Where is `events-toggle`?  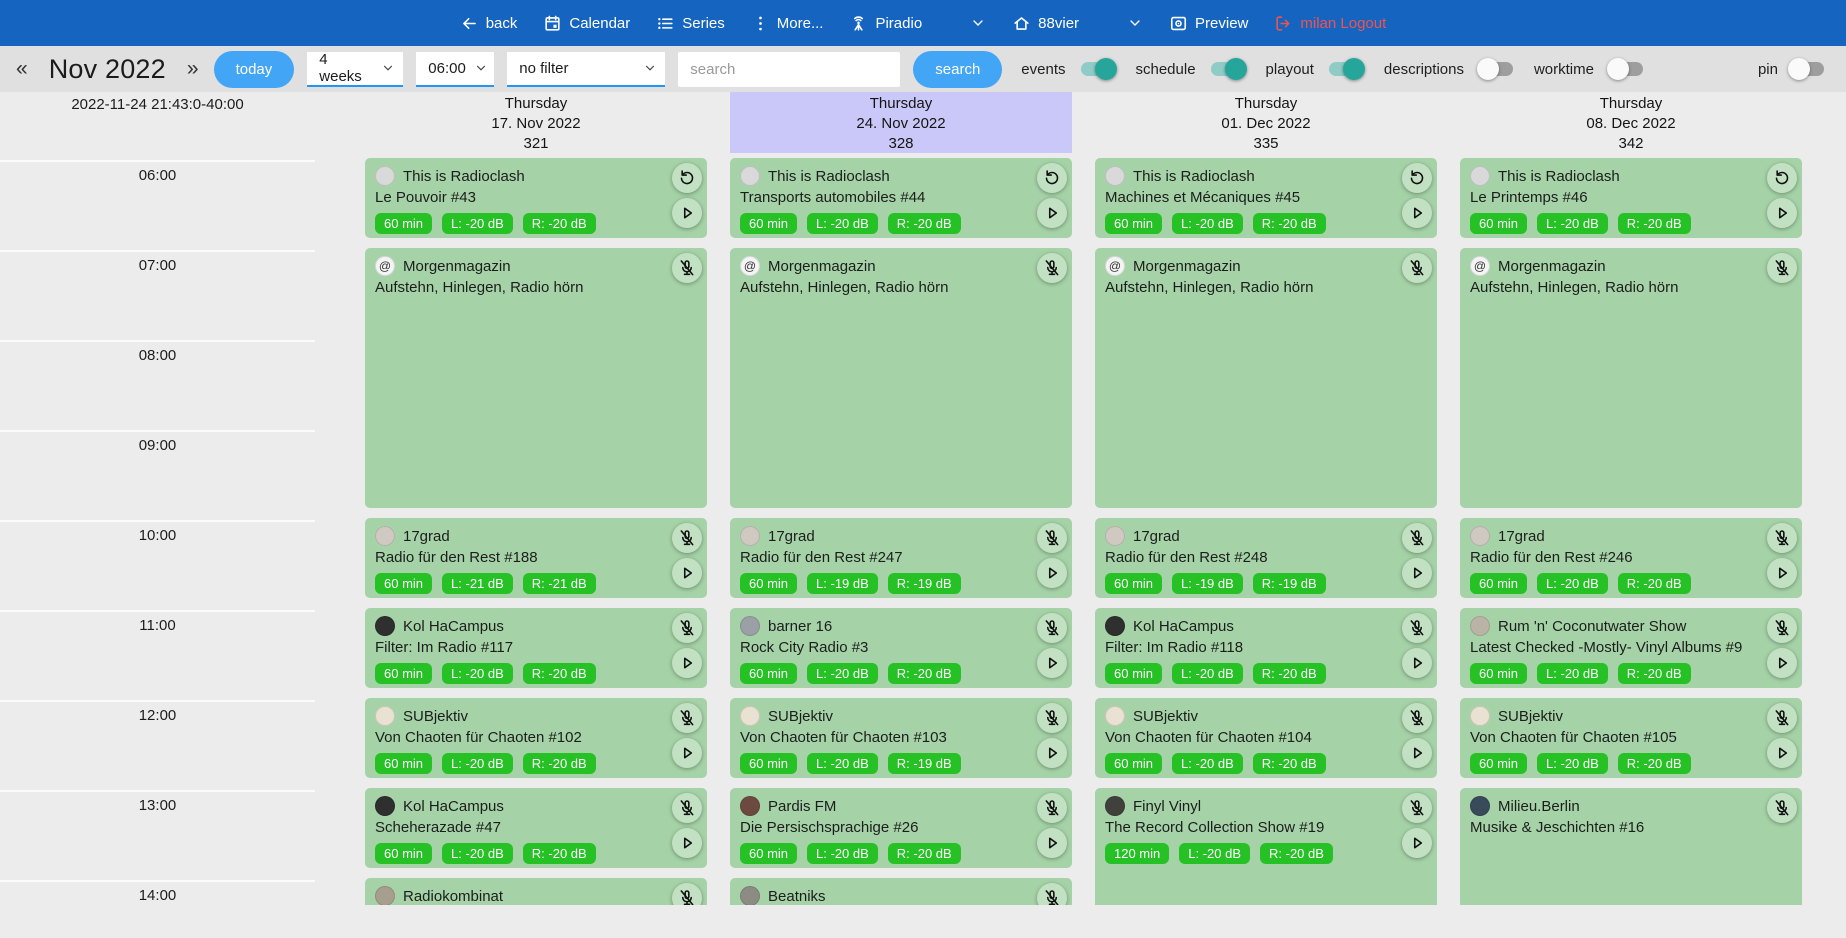
events-toggle is located at coordinates (1098, 69).